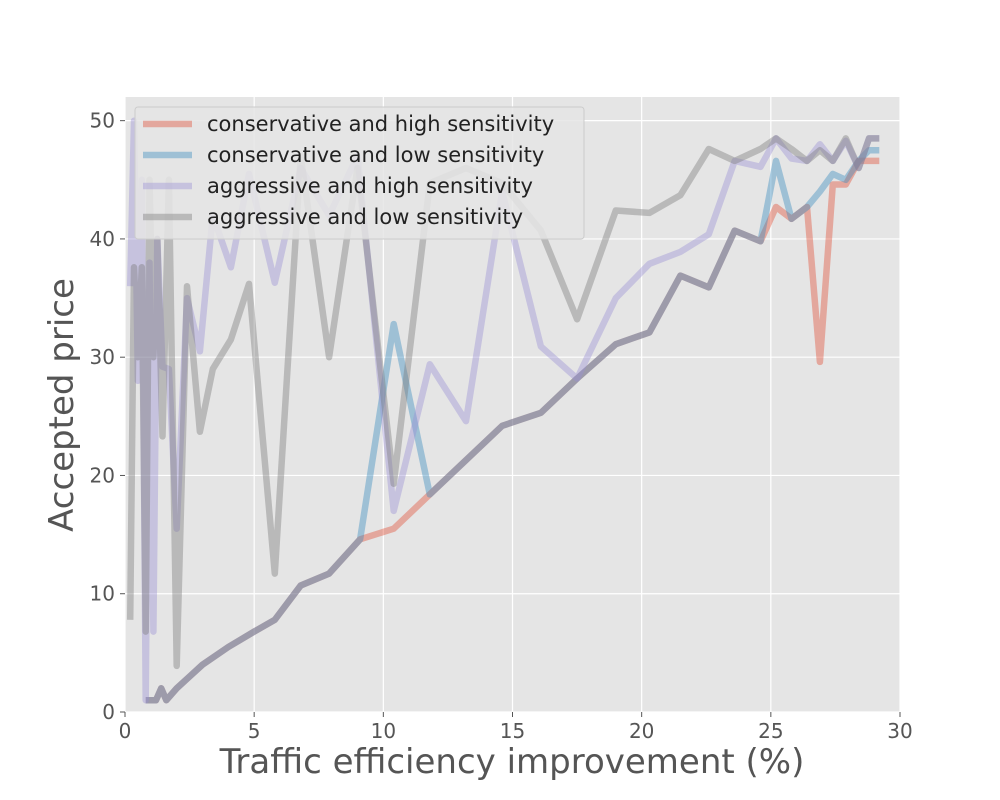  What do you see at coordinates (102, 475) in the screenshot?
I see `y-tick-label: 20` at bounding box center [102, 475].